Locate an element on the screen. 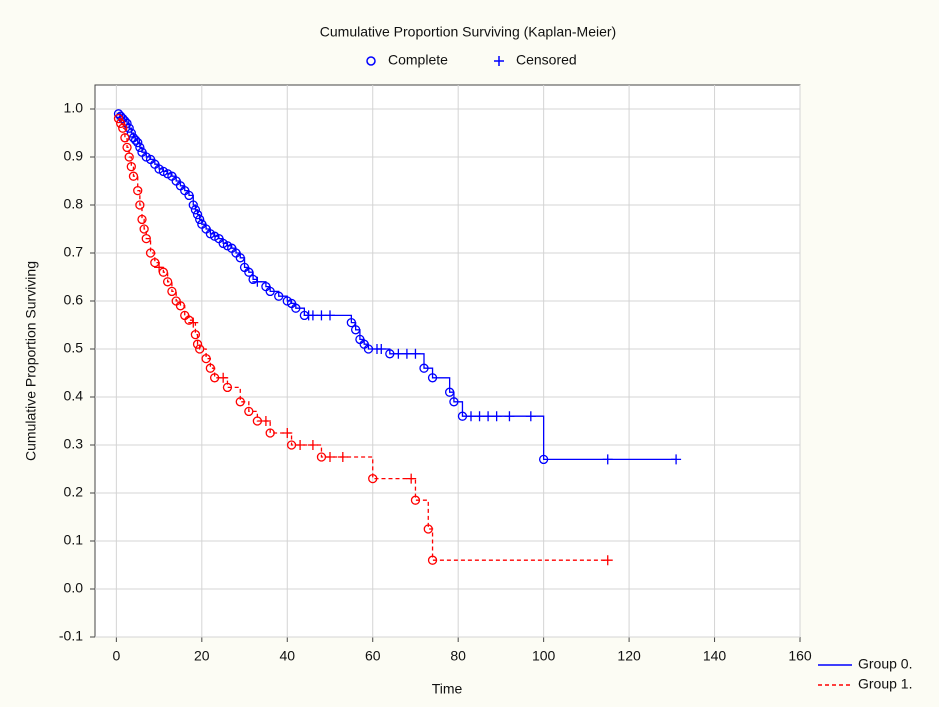  x-axis-label: Time is located at coordinates (447, 689).